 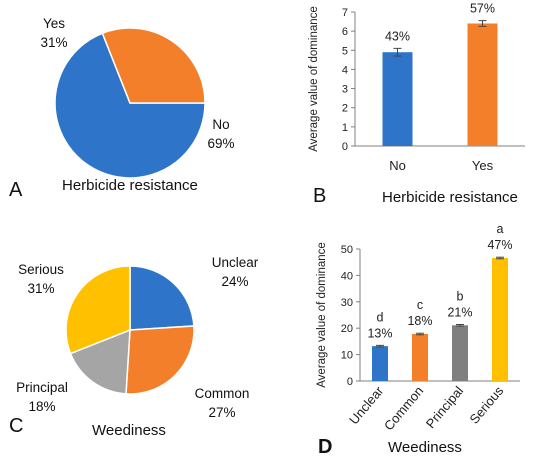 What do you see at coordinates (220, 124) in the screenshot?
I see `pie-label-no: No` at bounding box center [220, 124].